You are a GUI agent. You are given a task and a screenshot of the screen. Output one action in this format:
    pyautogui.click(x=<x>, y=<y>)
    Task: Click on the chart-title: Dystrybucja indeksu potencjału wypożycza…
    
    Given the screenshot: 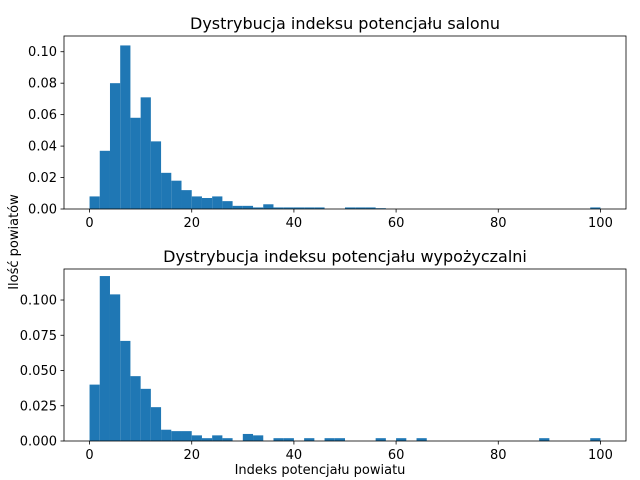 What is the action you would take?
    pyautogui.click(x=345, y=256)
    